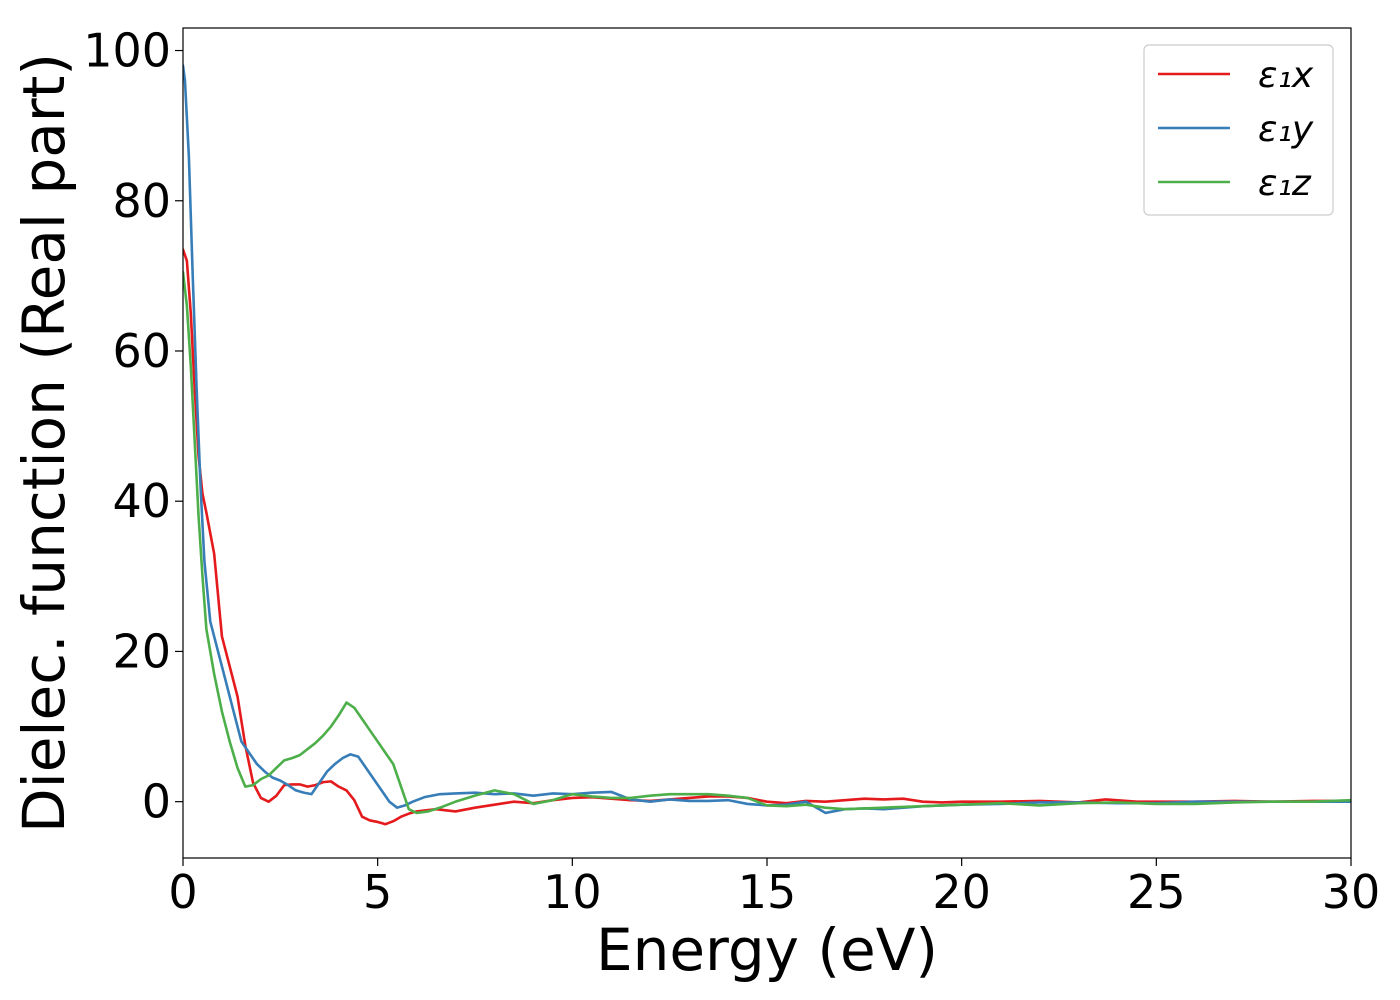 The height and width of the screenshot is (1000, 1400). I want to click on y-tick-label: 20, so click(141, 651).